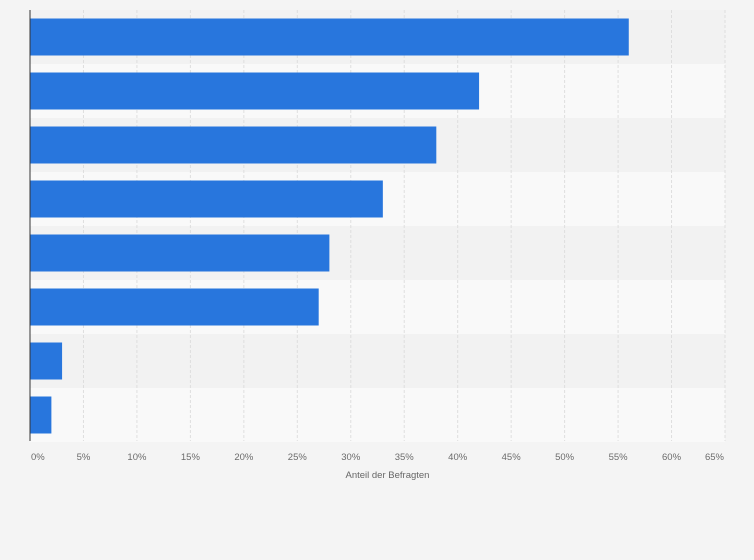 The width and height of the screenshot is (754, 560). Describe the element at coordinates (715, 457) in the screenshot. I see `x-tick-label: 65%` at that location.